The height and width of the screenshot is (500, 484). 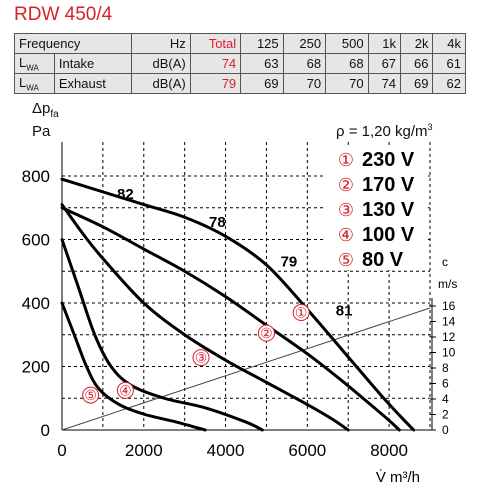 I want to click on curve-marker-label: ①, so click(x=301, y=313).